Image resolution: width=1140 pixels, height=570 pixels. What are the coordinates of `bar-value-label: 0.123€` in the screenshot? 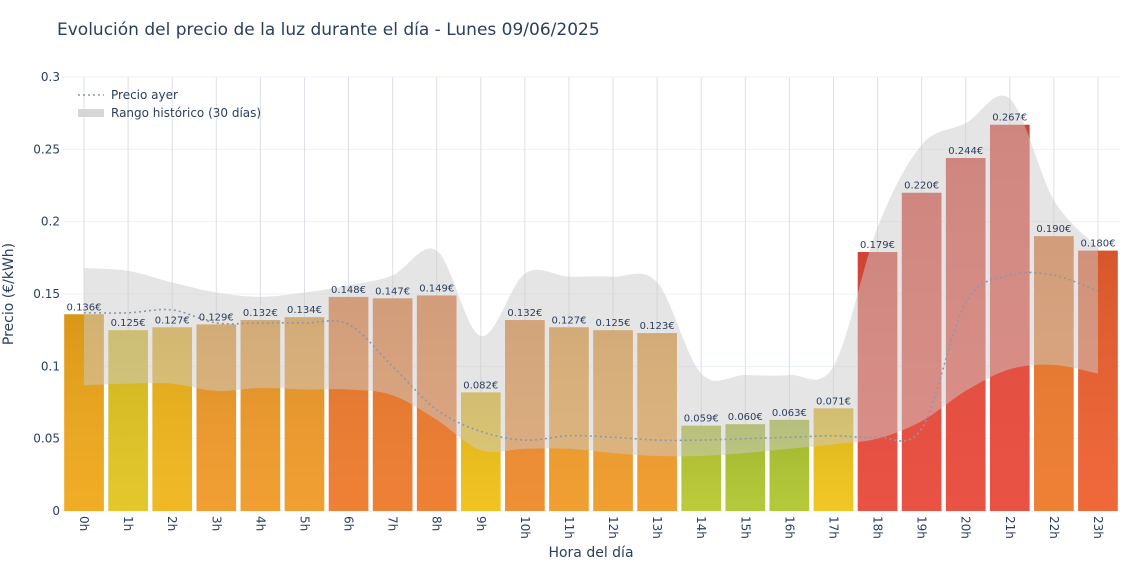 It's located at (657, 326).